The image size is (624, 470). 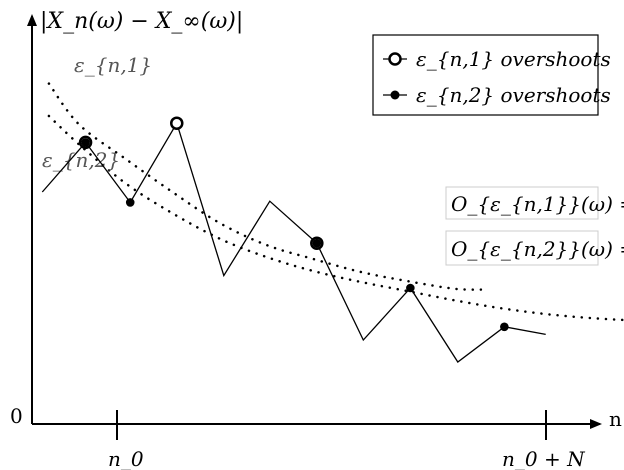 I want to click on legend-box, so click(x=485, y=75).